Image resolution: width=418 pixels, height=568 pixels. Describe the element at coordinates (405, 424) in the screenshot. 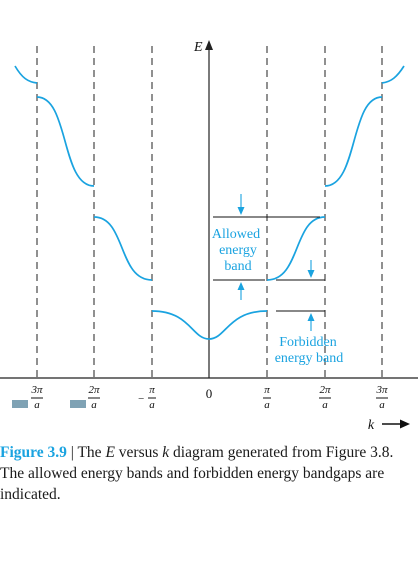

I see `k-arrow-head` at that location.